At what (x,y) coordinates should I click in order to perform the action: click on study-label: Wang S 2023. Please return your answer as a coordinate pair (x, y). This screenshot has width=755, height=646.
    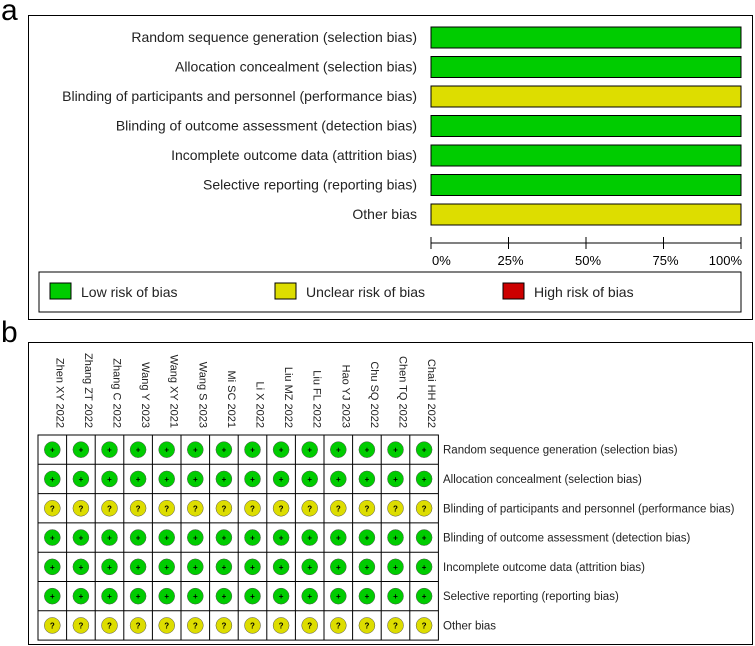
    Looking at the image, I should click on (202, 395).